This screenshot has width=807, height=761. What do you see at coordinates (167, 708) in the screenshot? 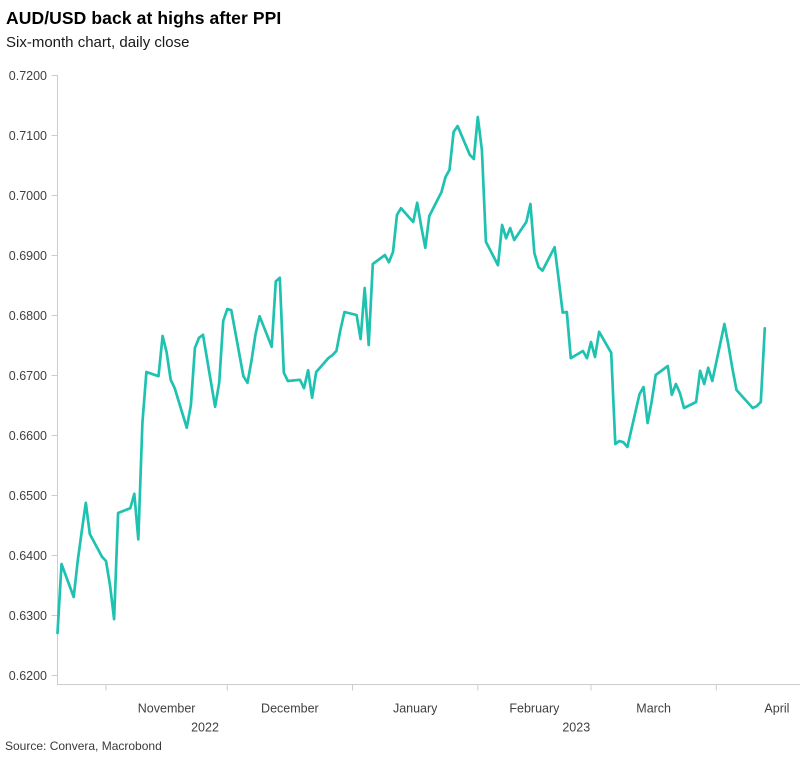
I see `x-axis-month-label: November` at bounding box center [167, 708].